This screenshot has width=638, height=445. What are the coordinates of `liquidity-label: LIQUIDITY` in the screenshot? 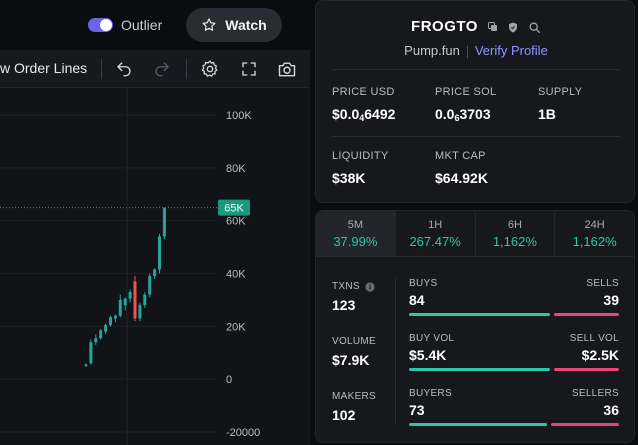 It's located at (360, 156).